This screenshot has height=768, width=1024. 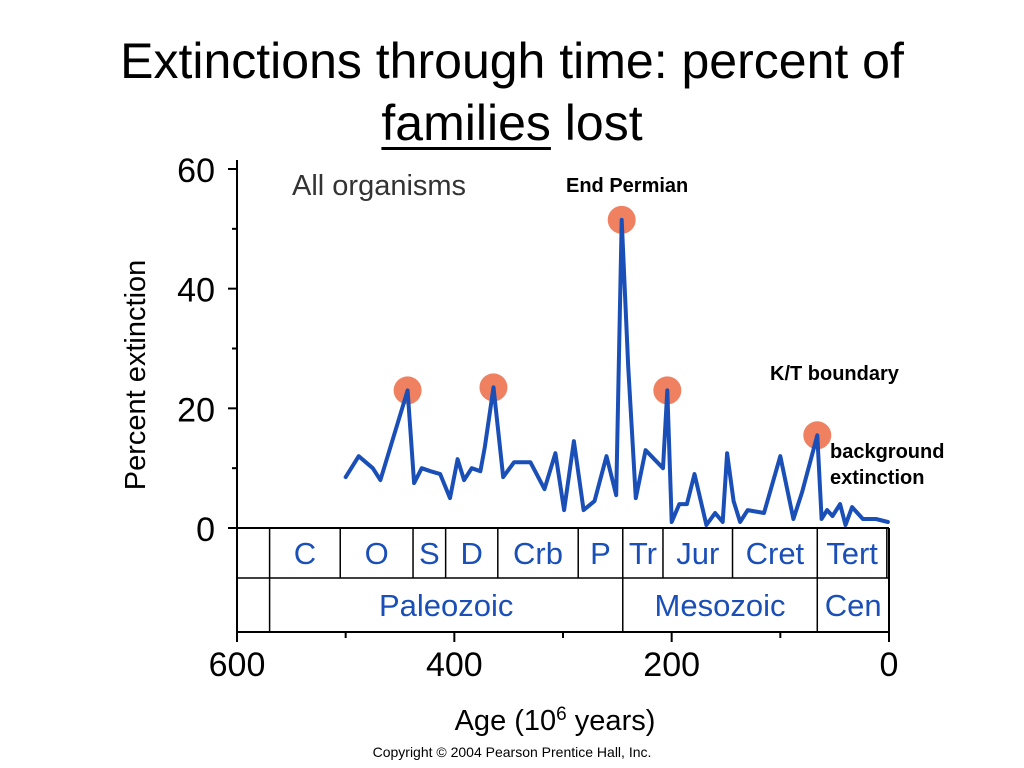 I want to click on annotation-kt-boundary: K/T boundary, so click(x=835, y=374).